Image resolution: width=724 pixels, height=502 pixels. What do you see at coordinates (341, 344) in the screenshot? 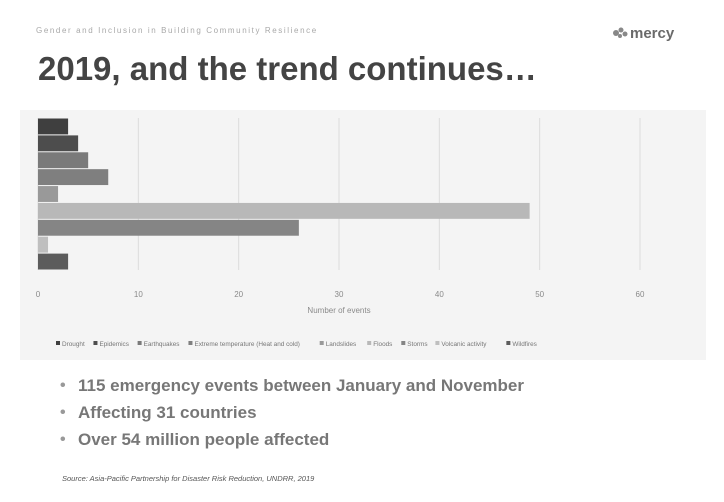
I see `legend-label: Landslides` at bounding box center [341, 344].